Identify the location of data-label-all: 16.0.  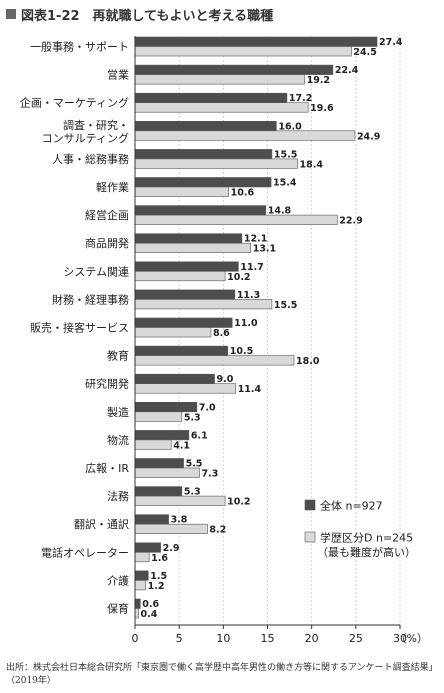
(290, 126).